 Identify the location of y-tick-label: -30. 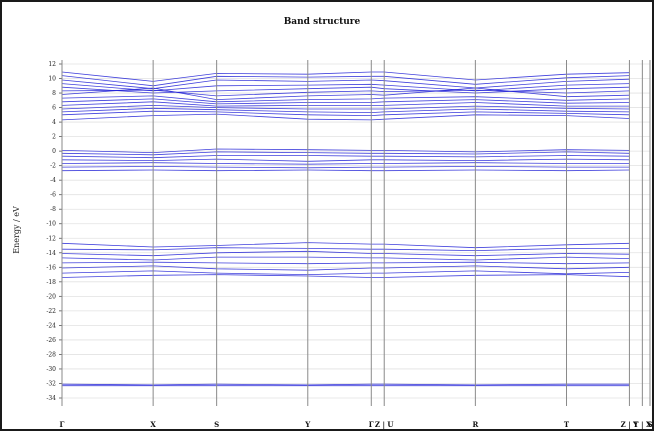
(51, 369).